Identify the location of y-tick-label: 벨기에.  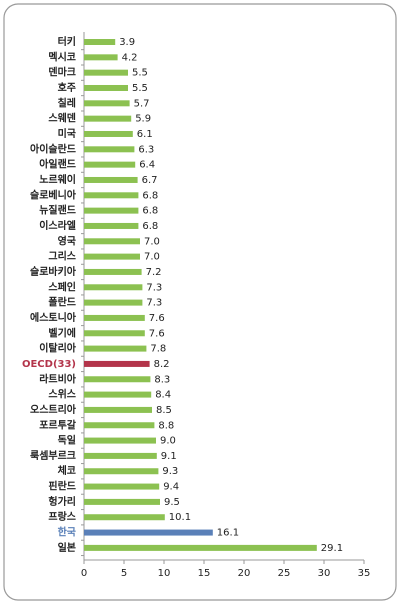
(62, 332).